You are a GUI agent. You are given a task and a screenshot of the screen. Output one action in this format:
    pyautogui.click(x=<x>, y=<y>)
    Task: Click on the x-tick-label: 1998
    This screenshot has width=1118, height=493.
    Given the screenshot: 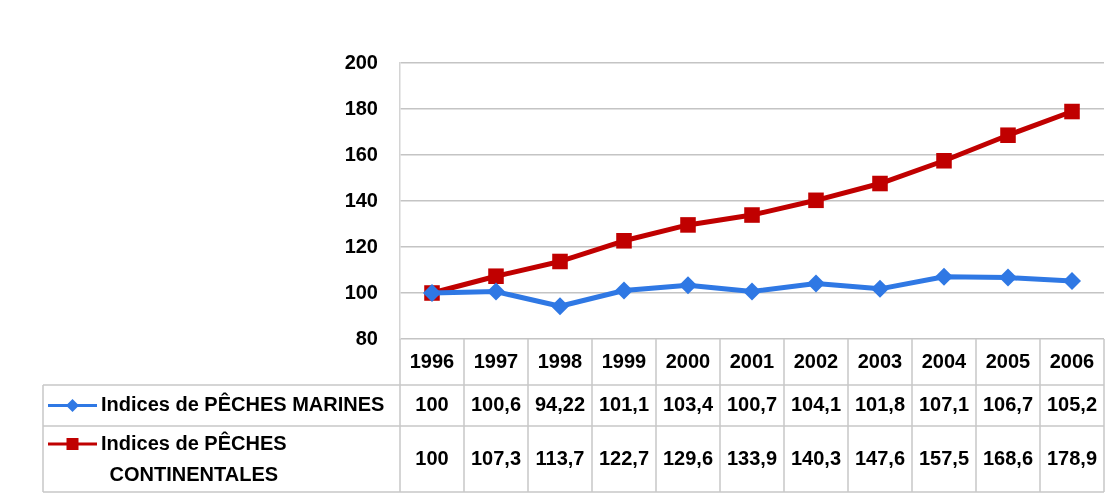 What is the action you would take?
    pyautogui.click(x=560, y=360)
    